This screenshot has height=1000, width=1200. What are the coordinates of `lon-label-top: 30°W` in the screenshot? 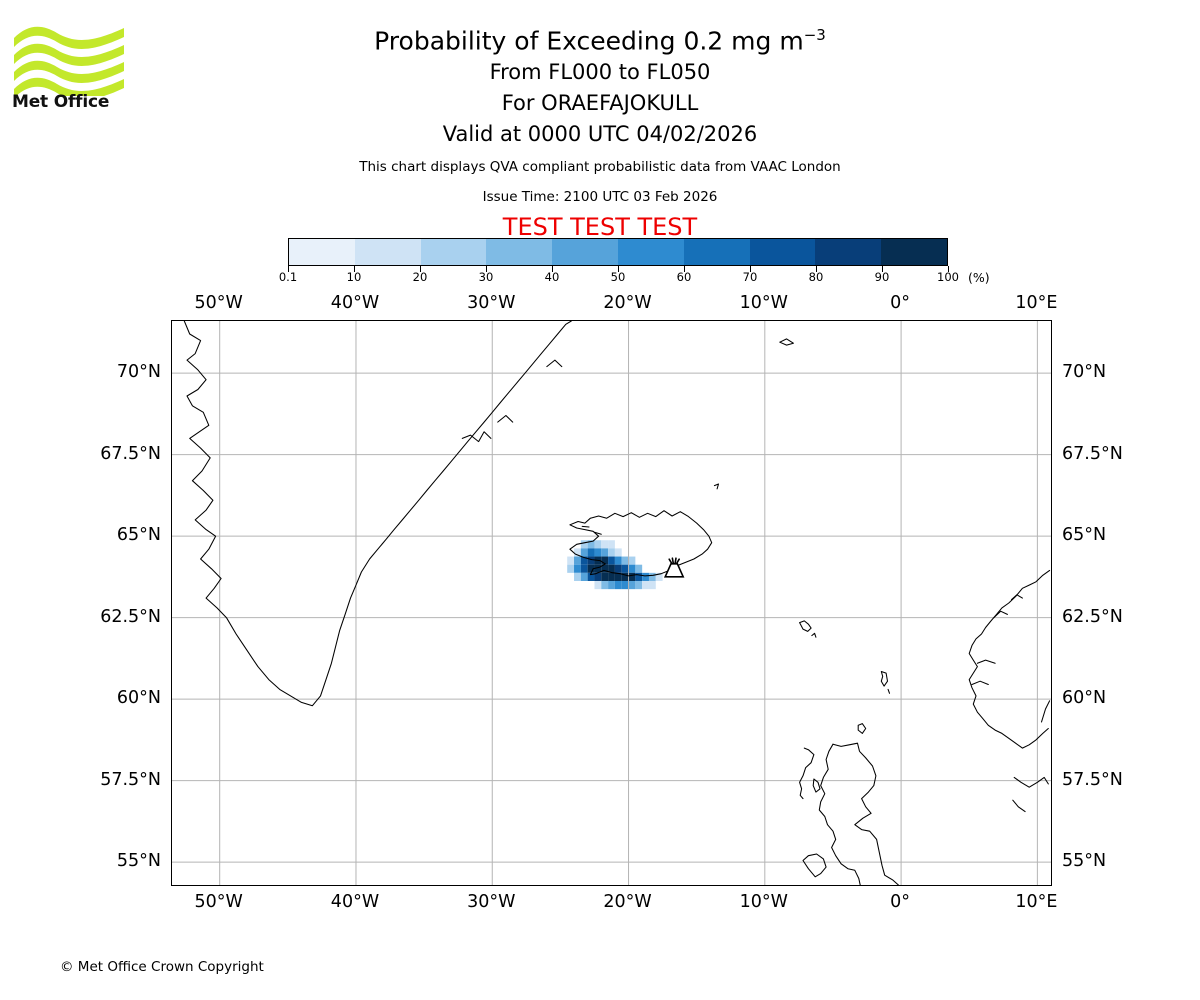 It's located at (491, 303).